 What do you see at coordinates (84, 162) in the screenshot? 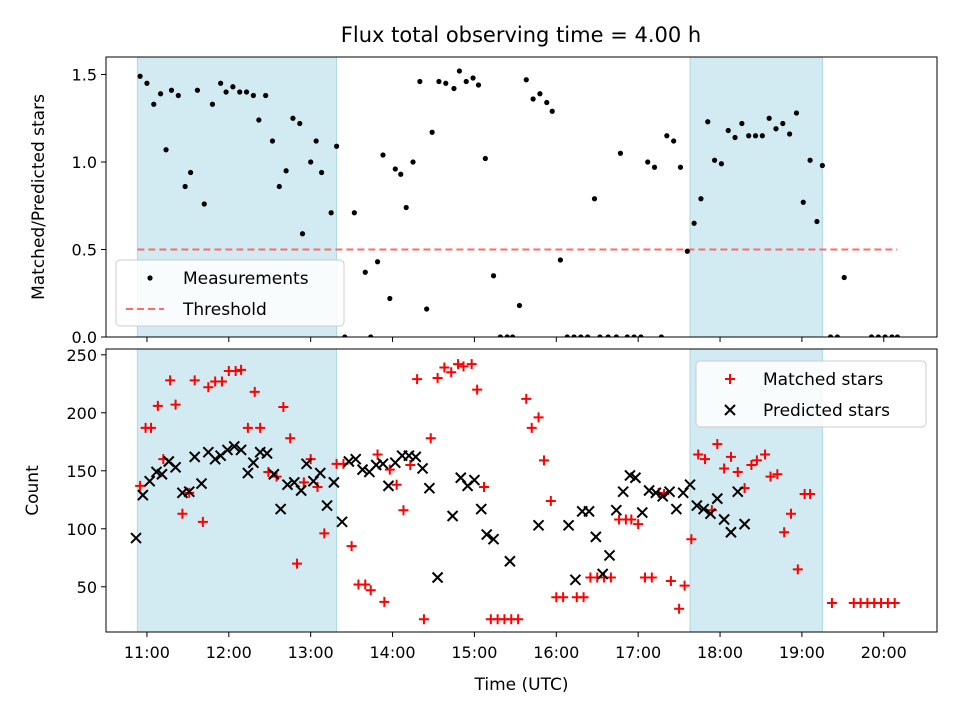
I see `y-tick-label: 1.0` at bounding box center [84, 162].